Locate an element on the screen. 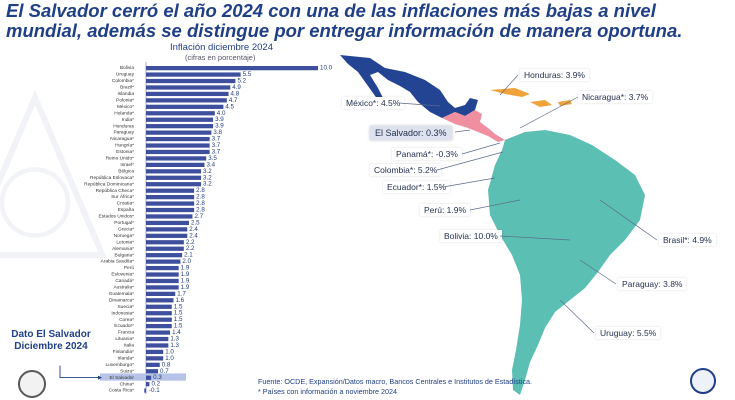 The width and height of the screenshot is (735, 400). map-label-peru: Perú: 1.9% is located at coordinates (445, 210).